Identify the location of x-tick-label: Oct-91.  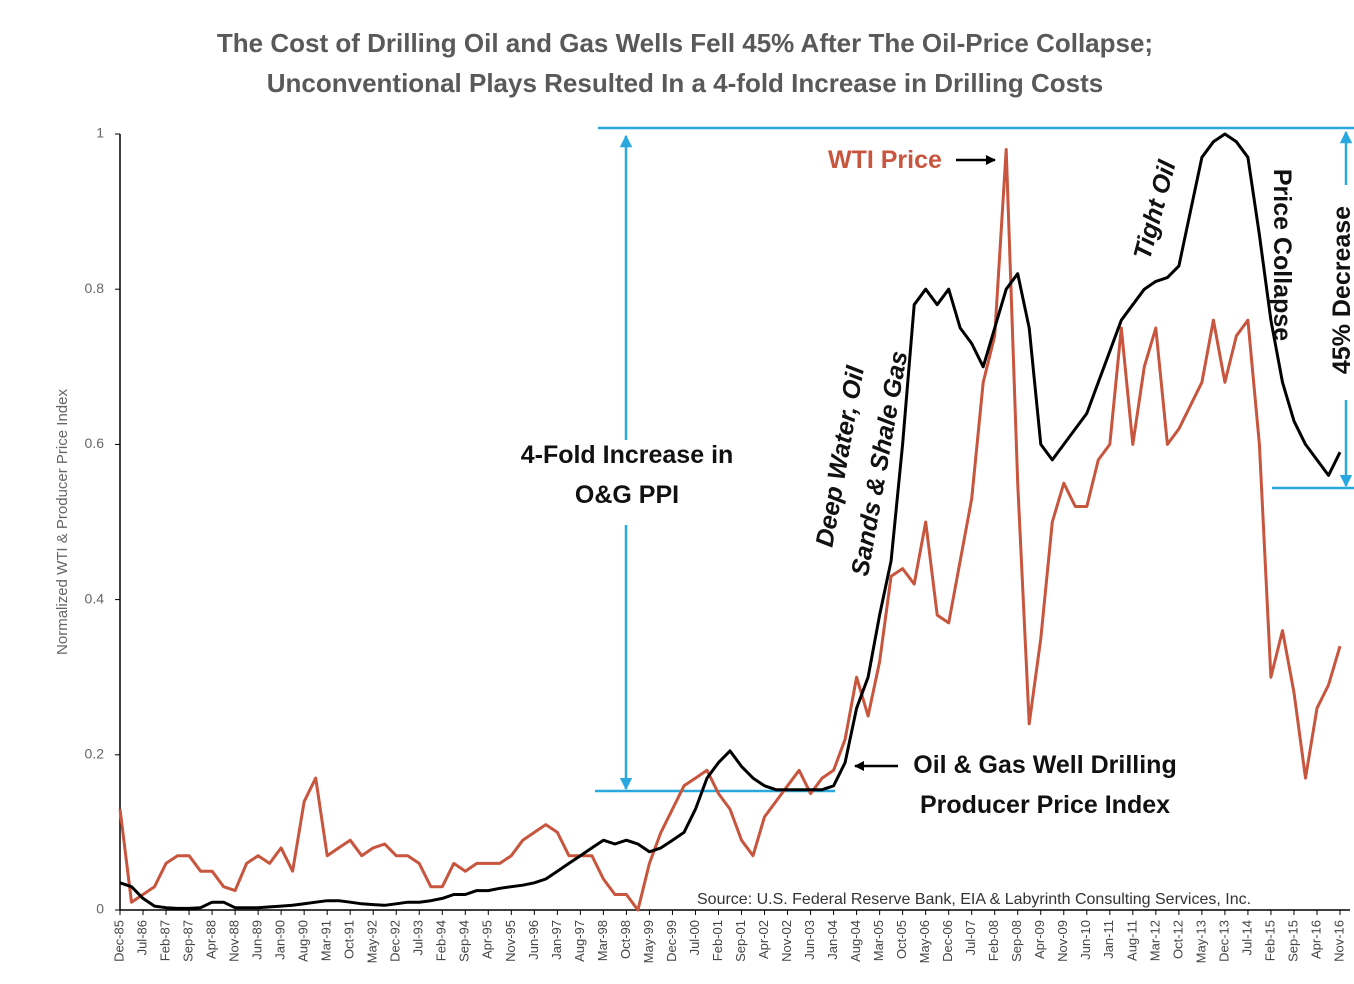
(349, 939).